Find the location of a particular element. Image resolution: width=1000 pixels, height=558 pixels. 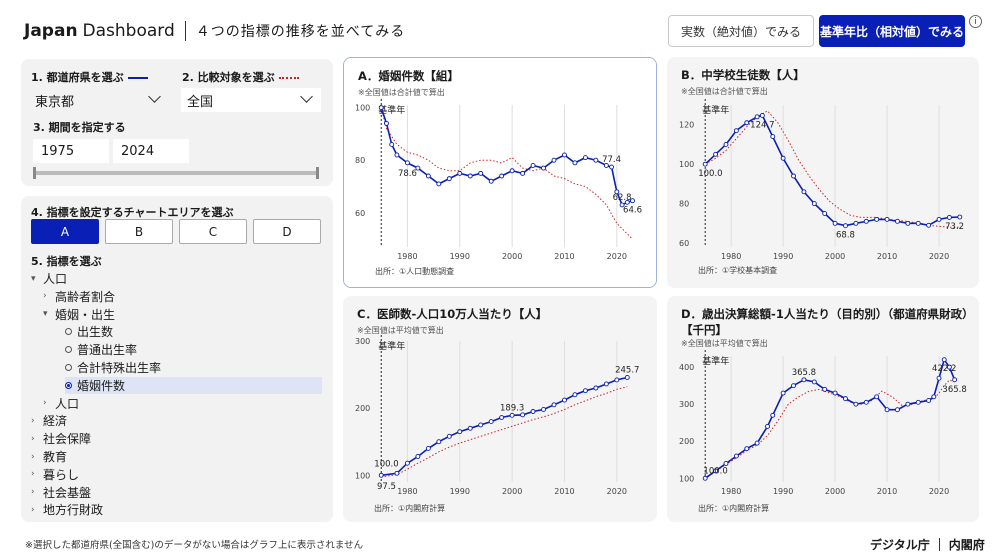

tree-item: › 人口 is located at coordinates (61, 403).